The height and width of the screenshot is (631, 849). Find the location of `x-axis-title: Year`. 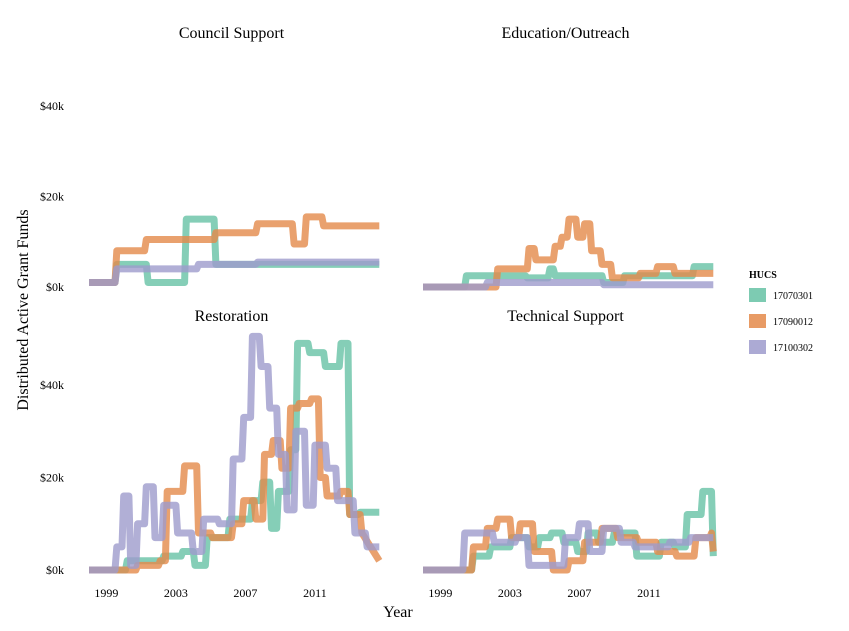

x-axis-title: Year is located at coordinates (398, 612).